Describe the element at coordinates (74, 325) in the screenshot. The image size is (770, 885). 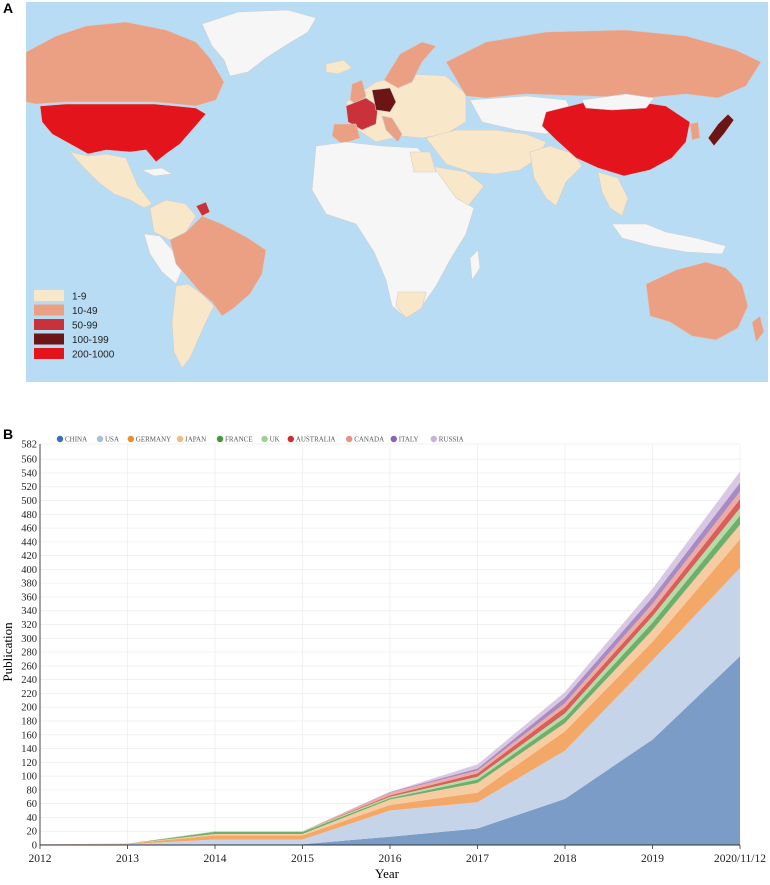
I see `map-legend: 1-9 10-49 50-99 100-199 200-1000` at that location.